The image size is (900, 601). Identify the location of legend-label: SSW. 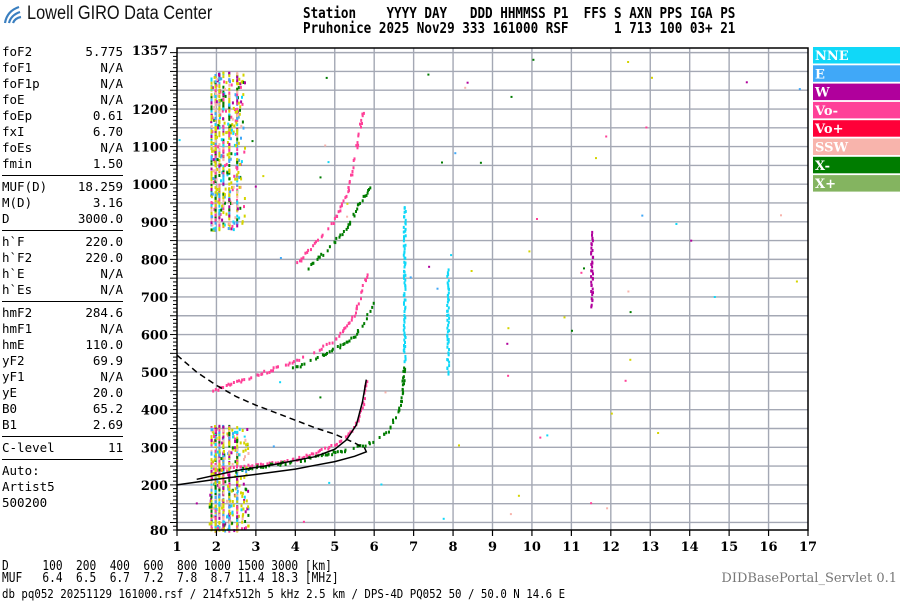
(831, 148).